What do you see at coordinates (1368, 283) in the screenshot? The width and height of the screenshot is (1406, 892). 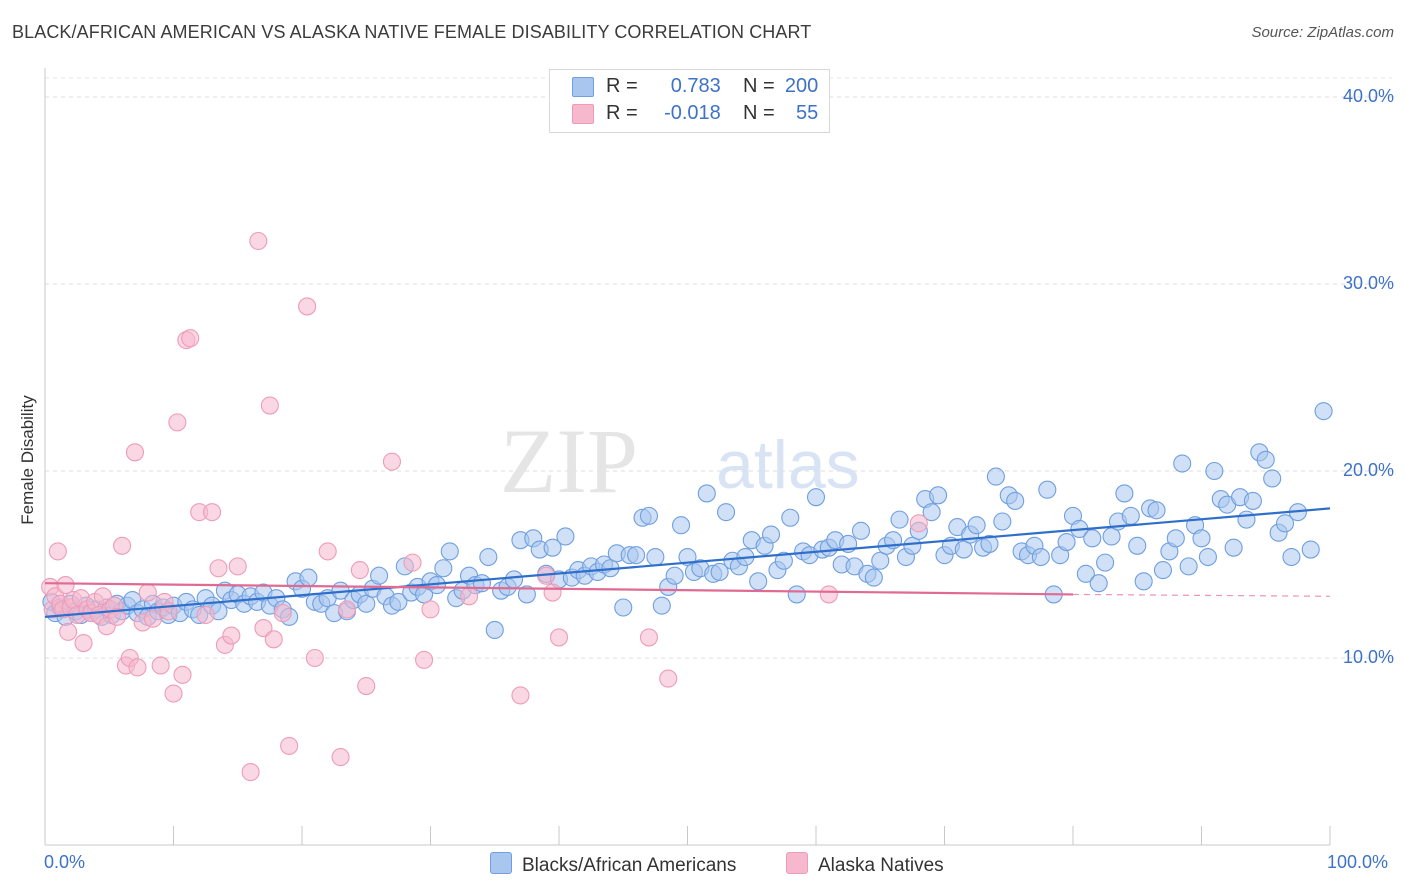 I see `y-tick-label: 30.0%` at bounding box center [1368, 283].